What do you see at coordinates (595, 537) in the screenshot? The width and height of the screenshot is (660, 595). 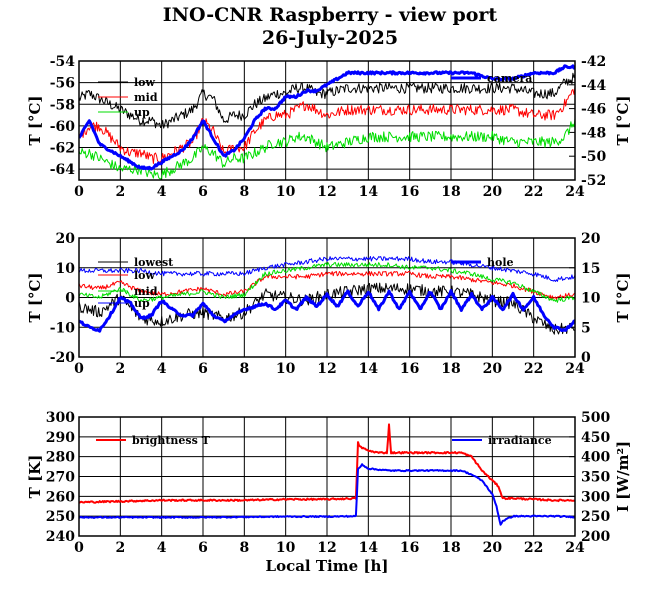 I see `y2-tick-label: 200` at bounding box center [595, 537].